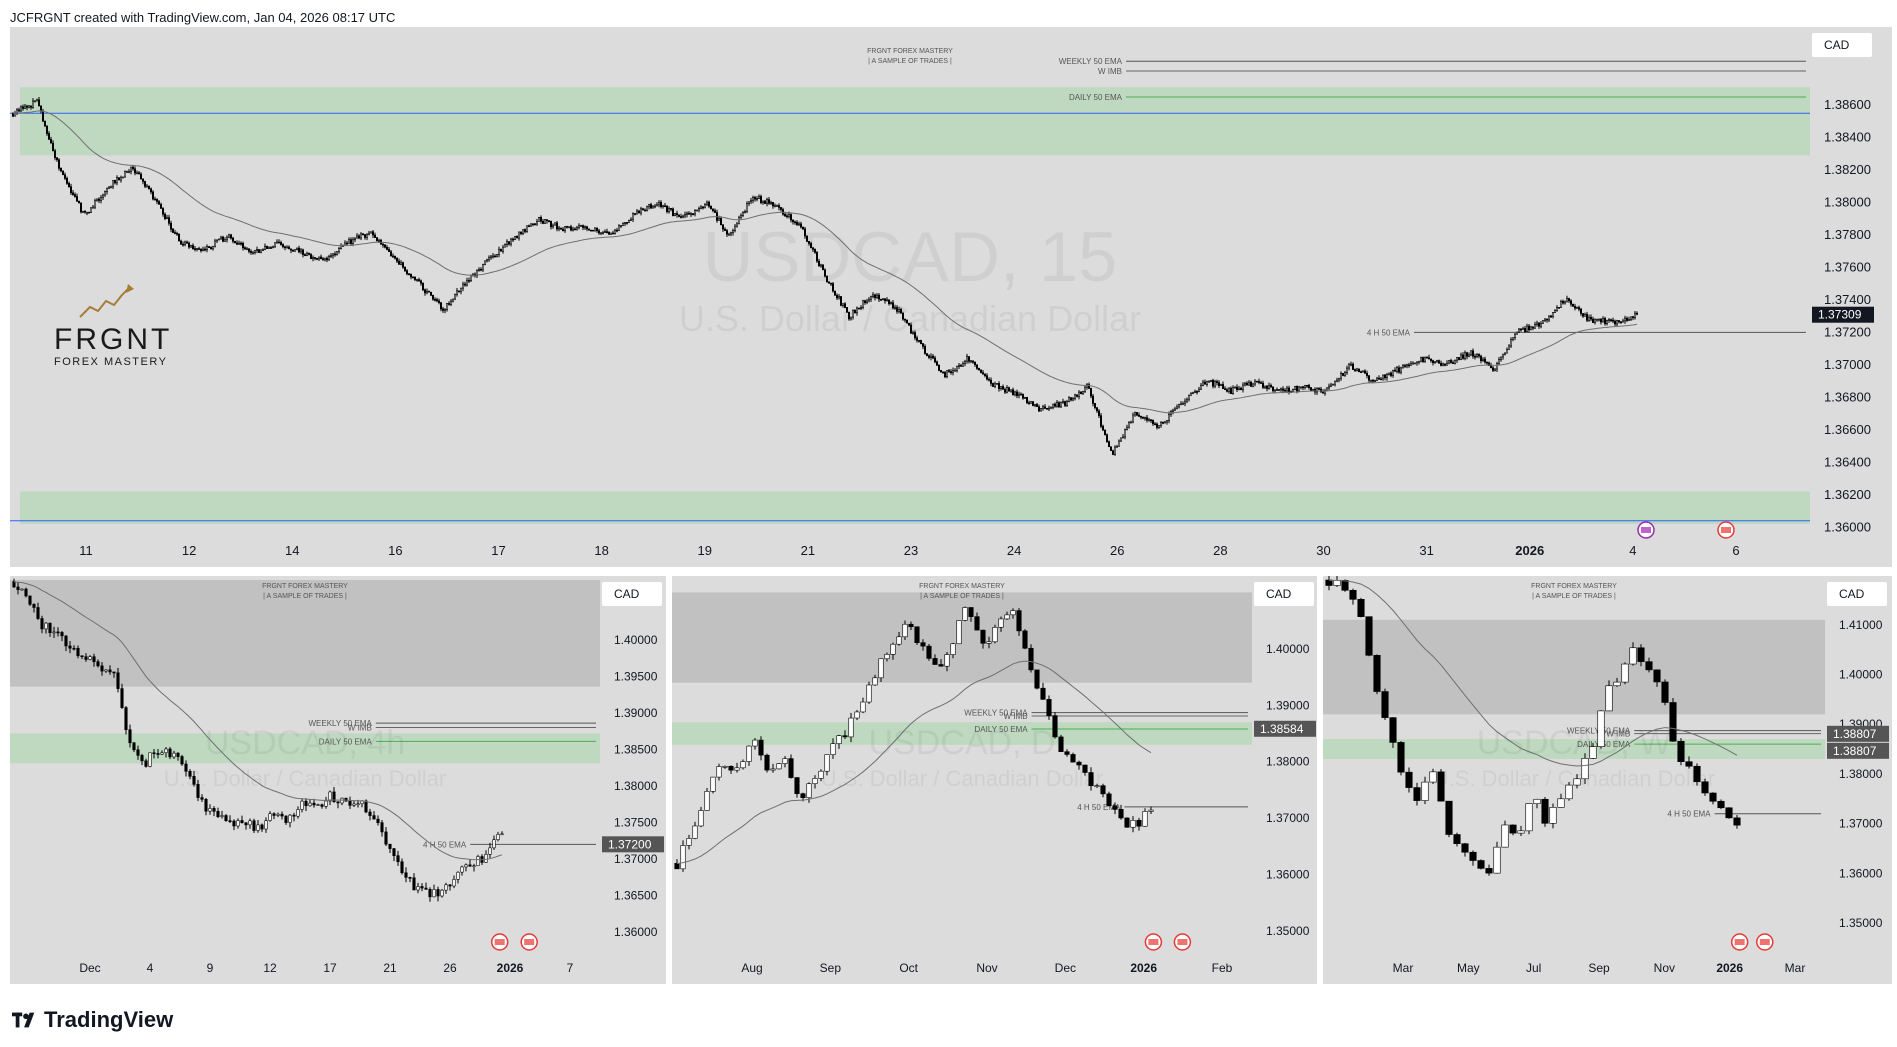  Describe the element at coordinates (1065, 968) in the screenshot. I see `x-tick-label: Dec` at that location.